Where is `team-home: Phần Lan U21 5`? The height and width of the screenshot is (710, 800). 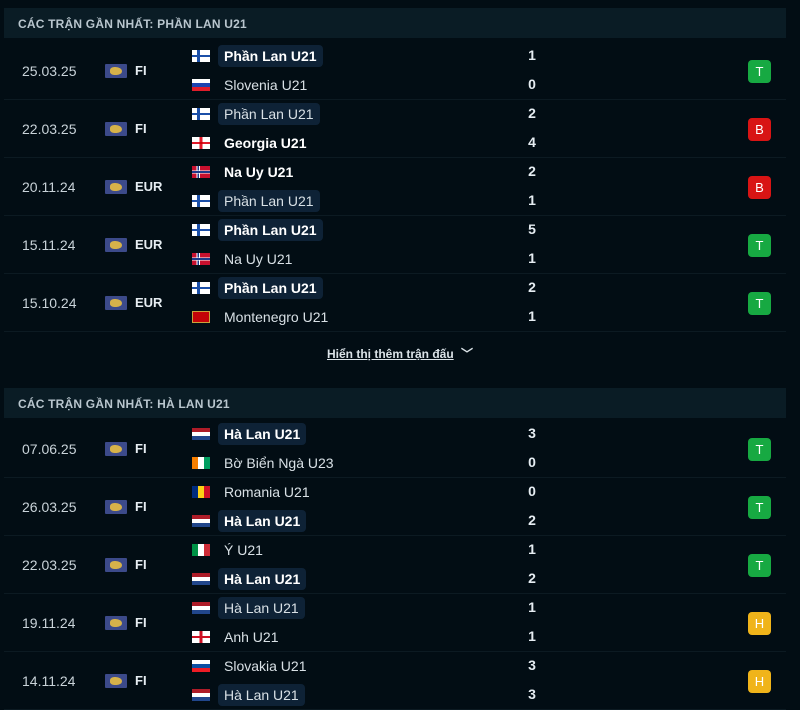
team-home: Phần Lan U21 5 is located at coordinates (370, 230).